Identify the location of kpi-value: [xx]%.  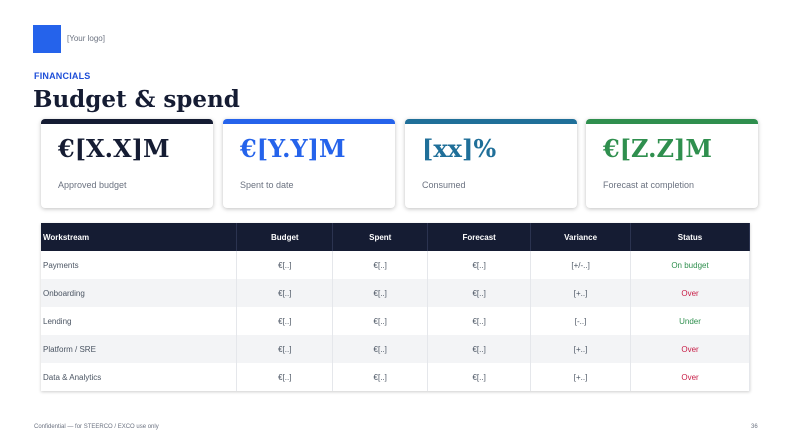
(459, 148).